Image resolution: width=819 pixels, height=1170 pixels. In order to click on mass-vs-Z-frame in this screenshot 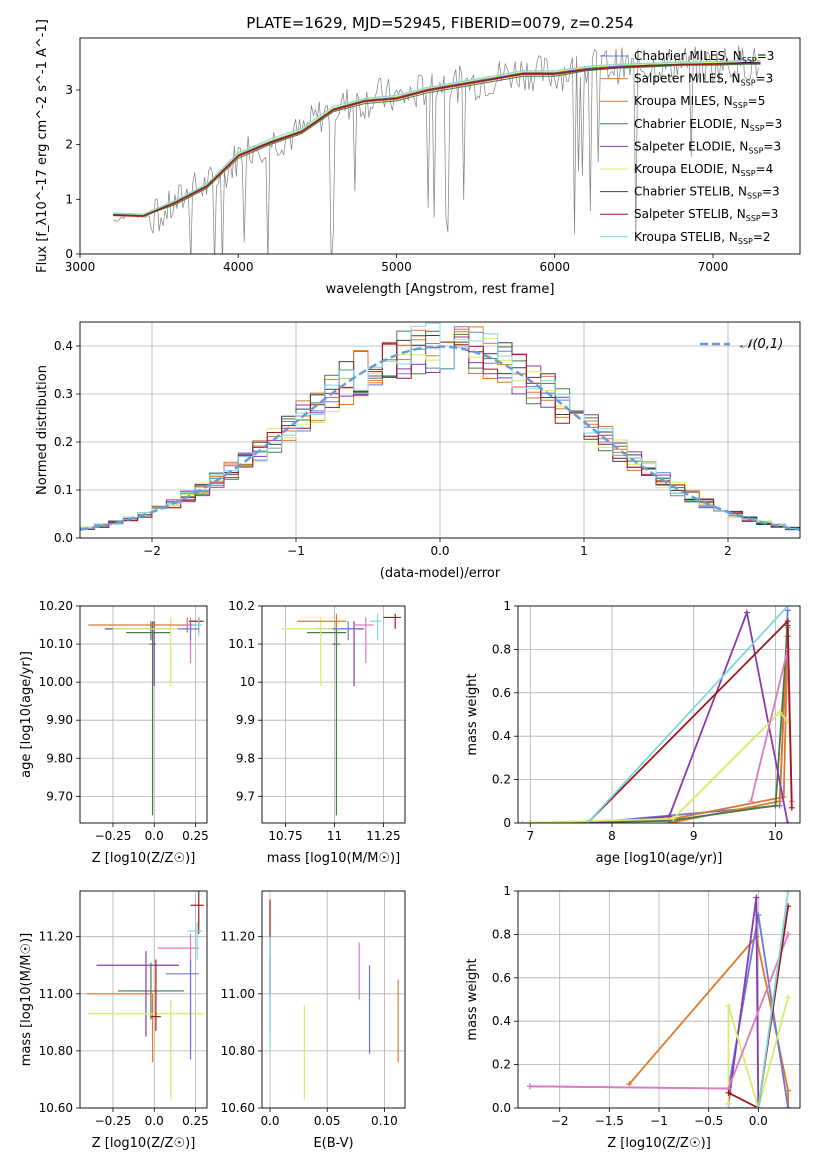, I will do `click(143, 999)`.